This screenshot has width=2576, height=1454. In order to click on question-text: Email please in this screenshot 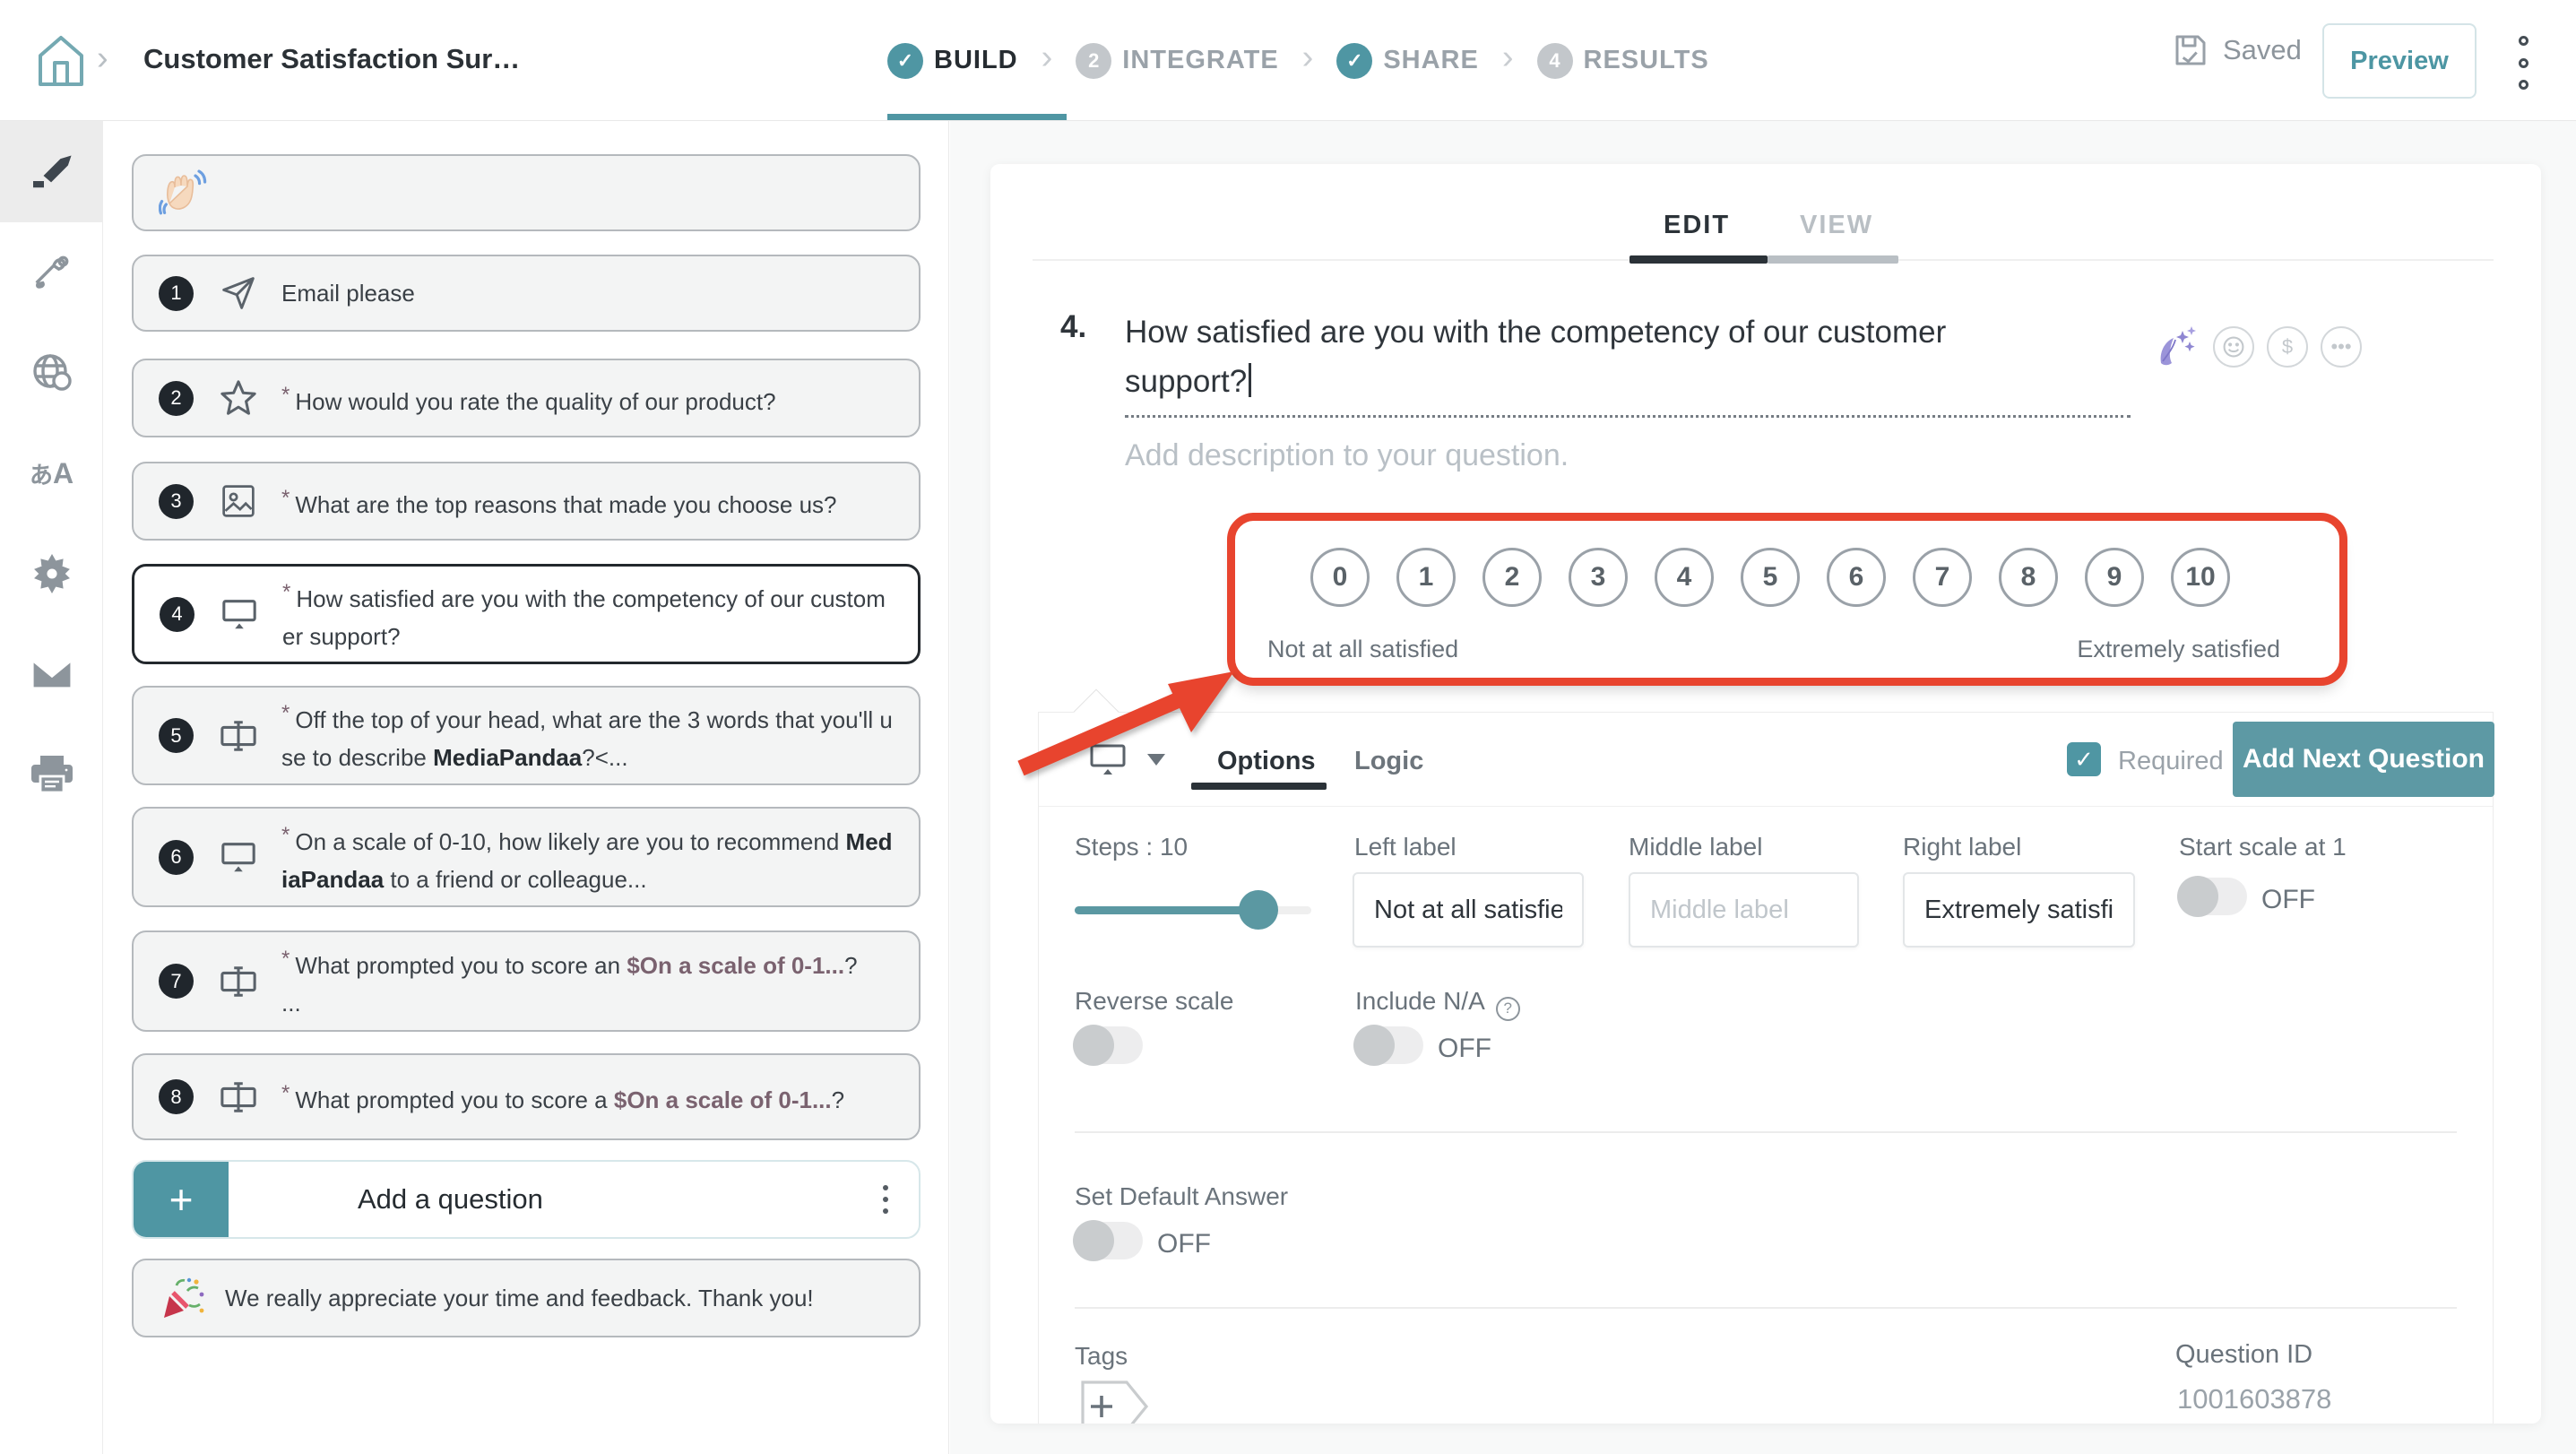, I will do `click(348, 293)`.